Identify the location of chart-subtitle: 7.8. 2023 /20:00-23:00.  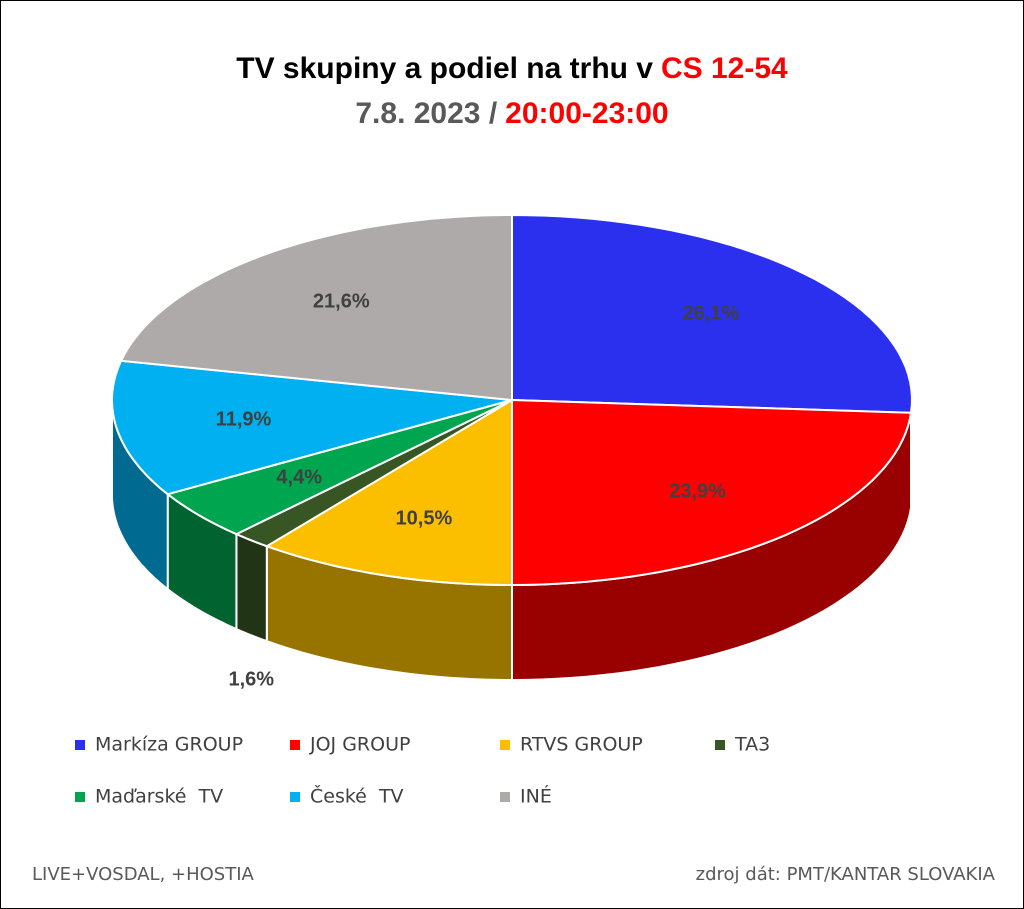
(511, 113).